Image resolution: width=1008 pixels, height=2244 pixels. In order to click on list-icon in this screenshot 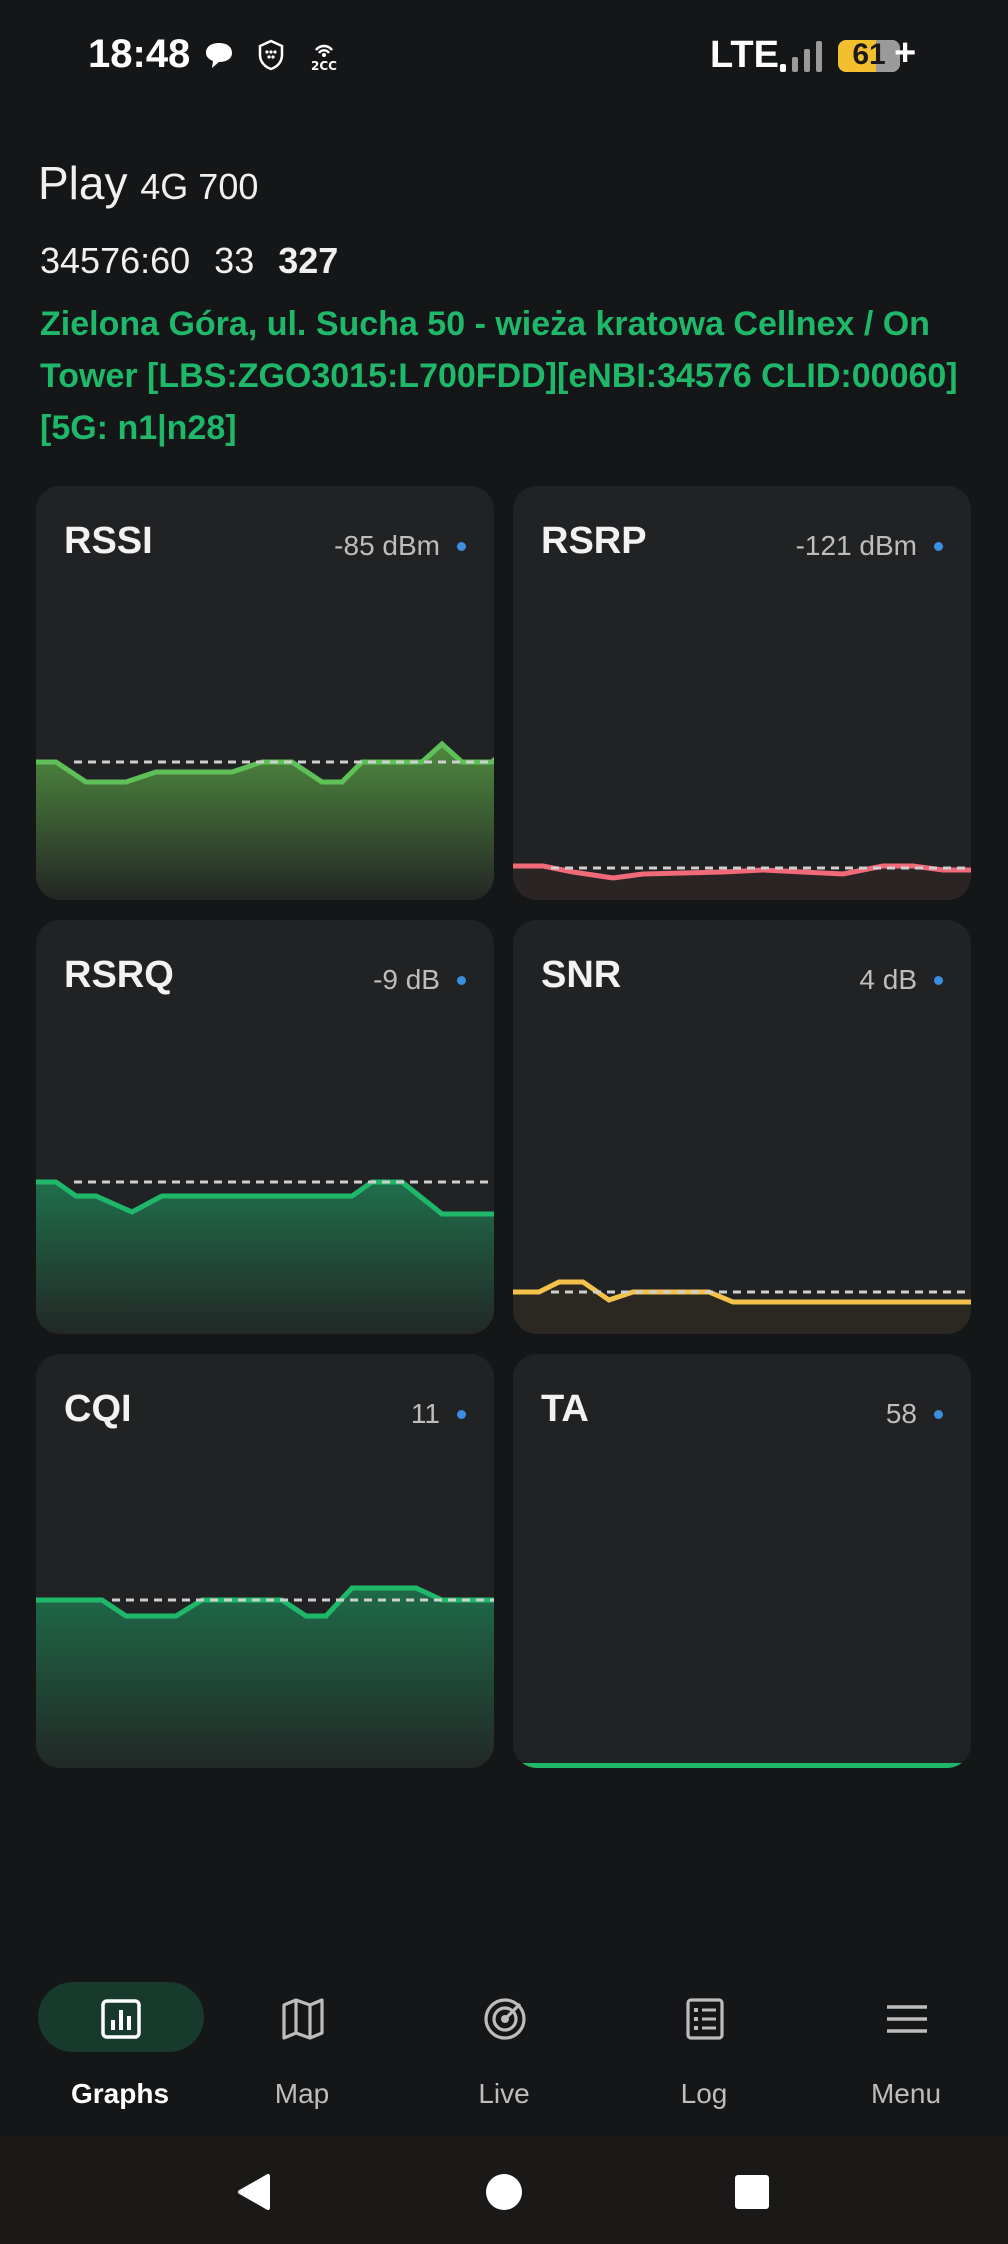, I will do `click(705, 2019)`.